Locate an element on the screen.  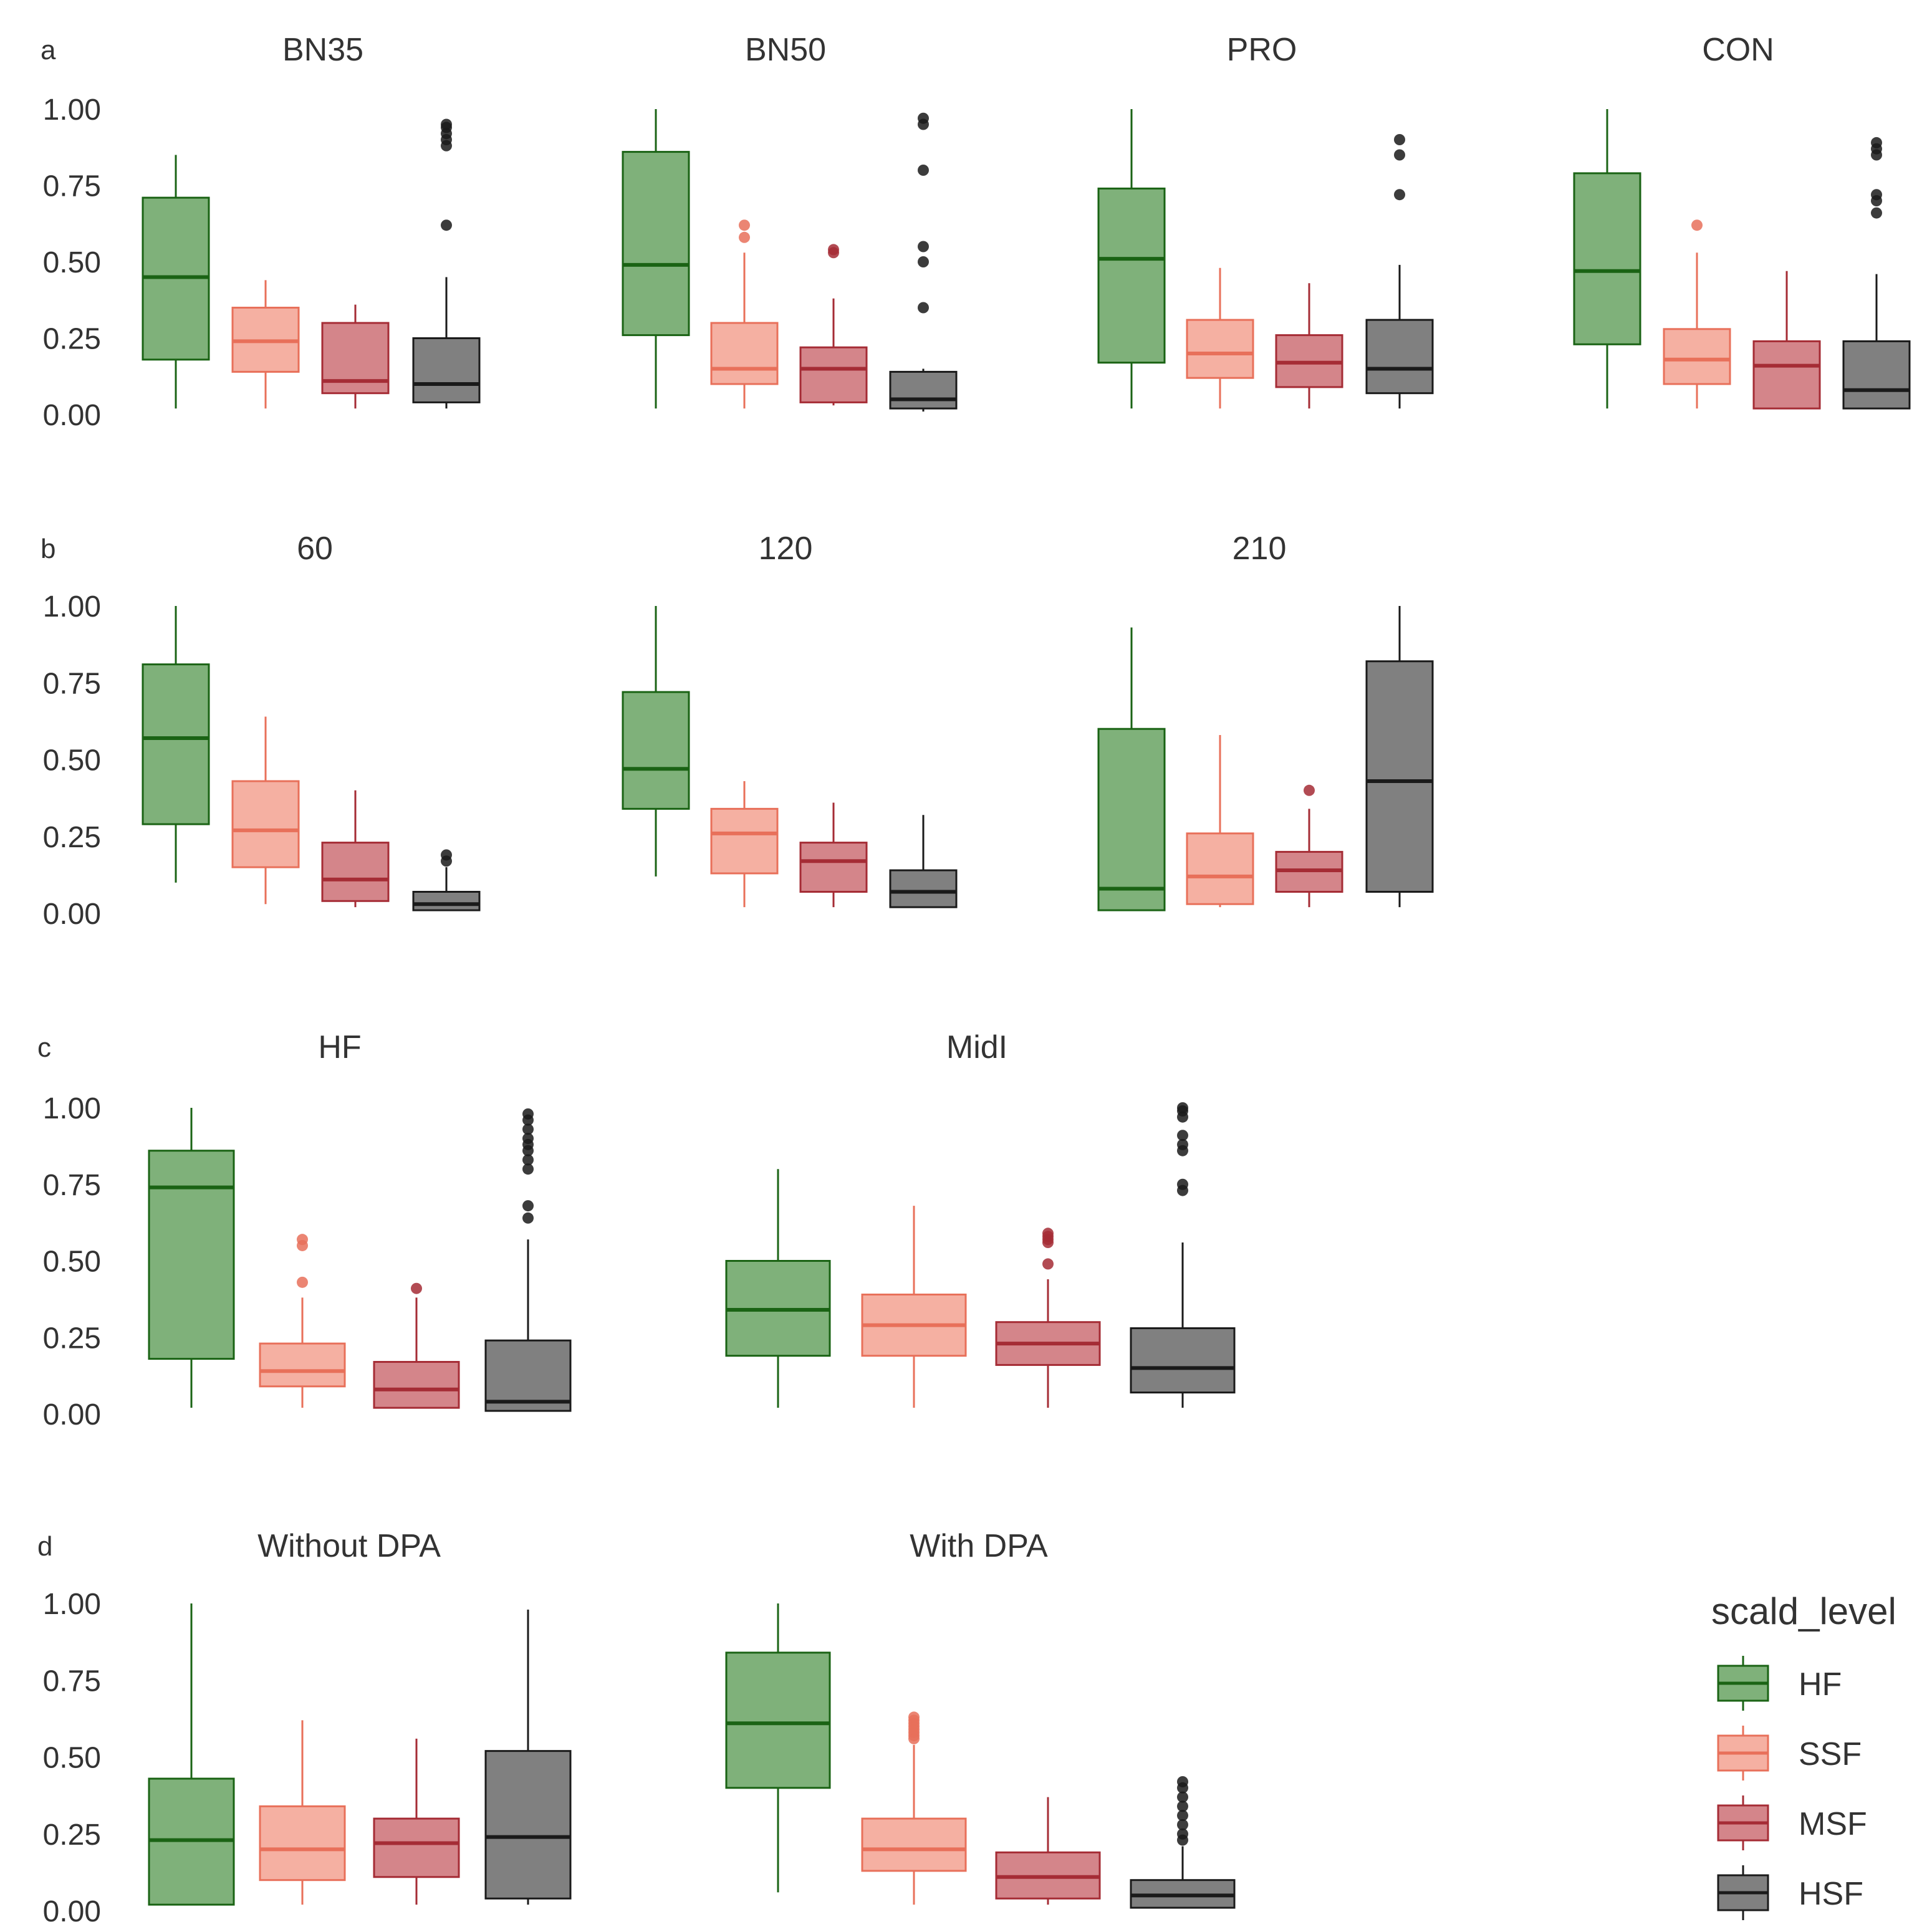
facet-title: 210 is located at coordinates (1260, 549).